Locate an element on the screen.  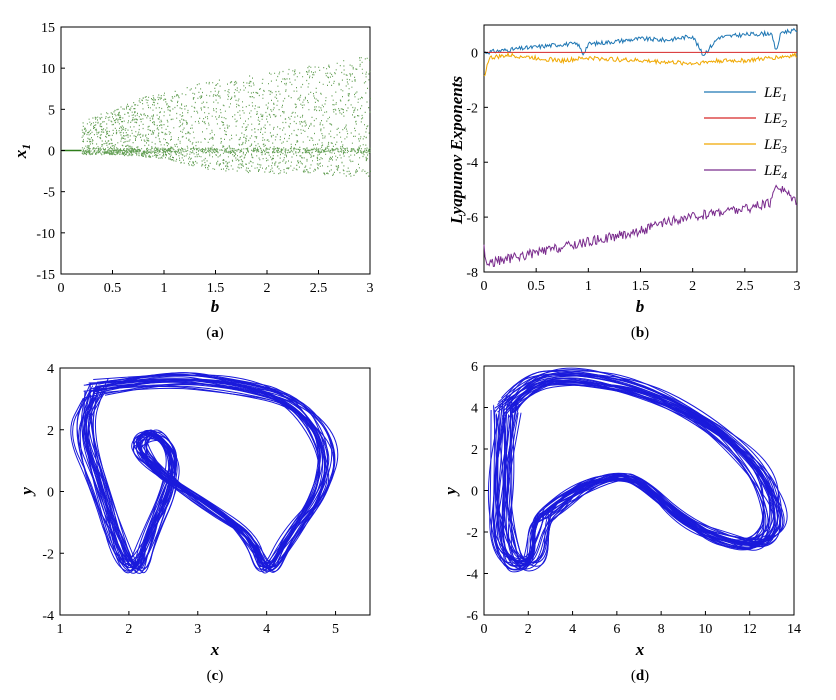
x-tick-label-b: 3 is located at coordinates (797, 286).